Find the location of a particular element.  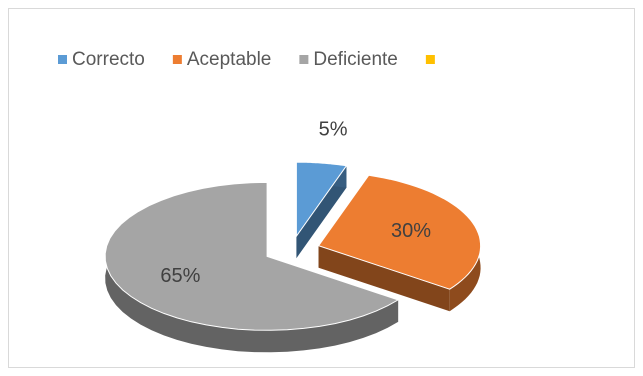

data-label: 65% is located at coordinates (180, 276).